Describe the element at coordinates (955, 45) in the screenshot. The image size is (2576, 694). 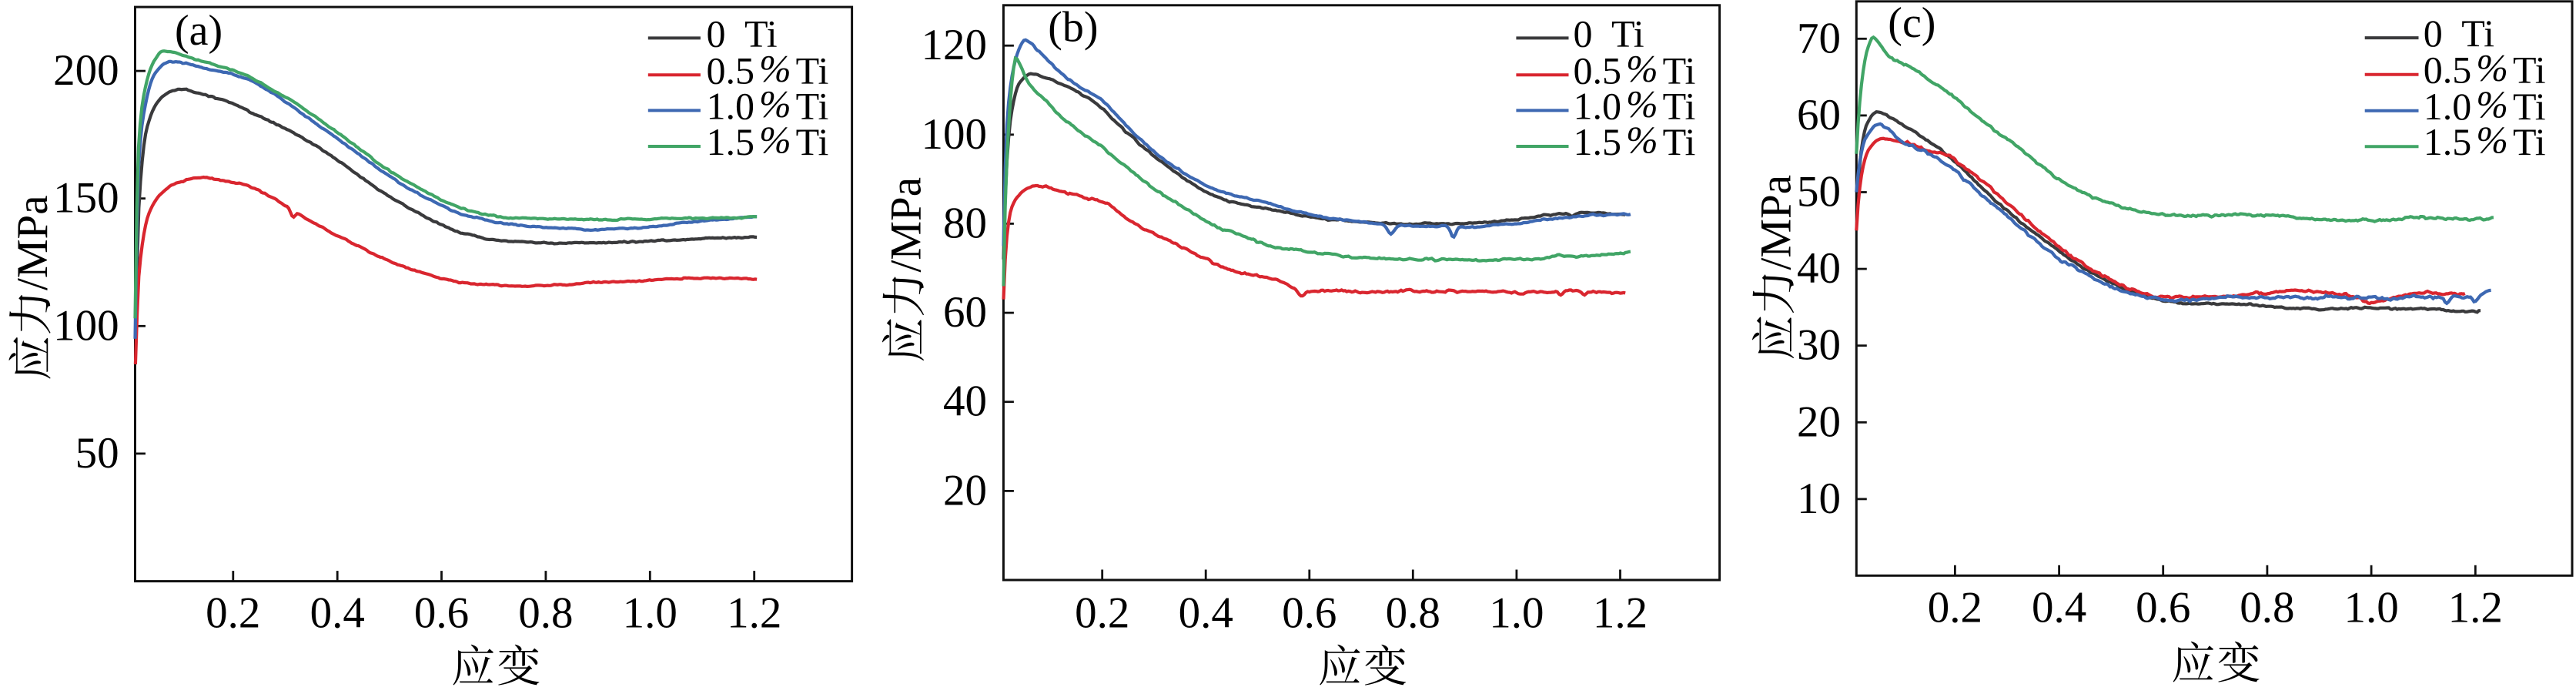
I see `svg-text: 120` at that location.